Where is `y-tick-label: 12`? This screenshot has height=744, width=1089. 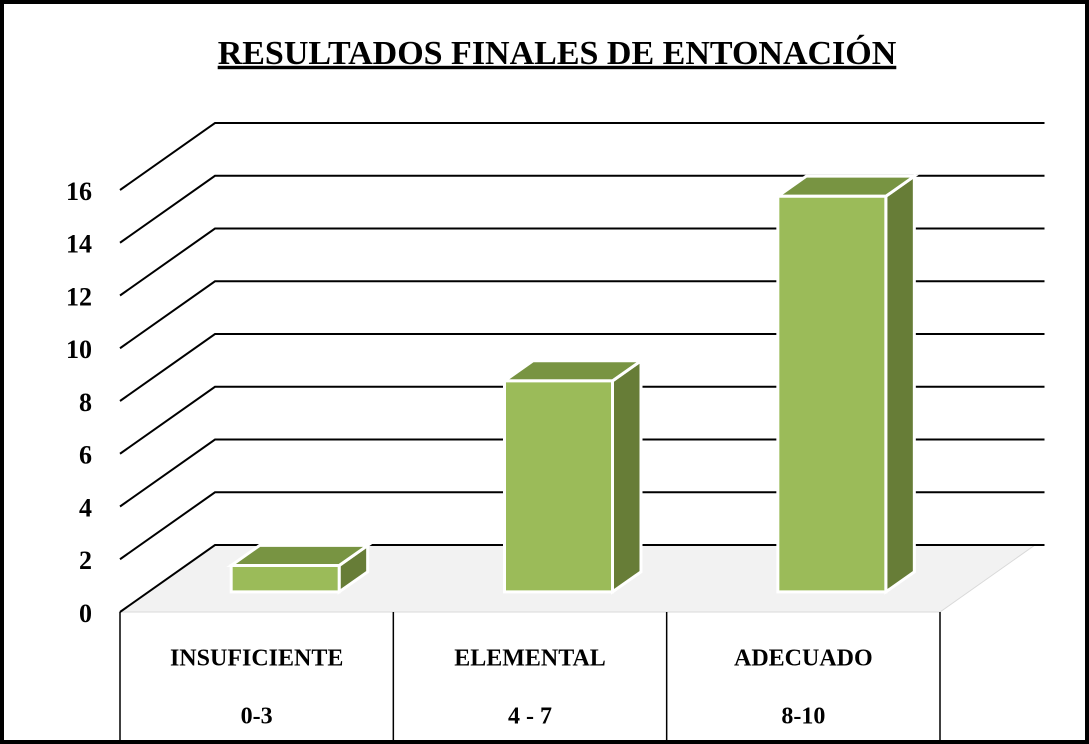 y-tick-label: 12 is located at coordinates (79, 296).